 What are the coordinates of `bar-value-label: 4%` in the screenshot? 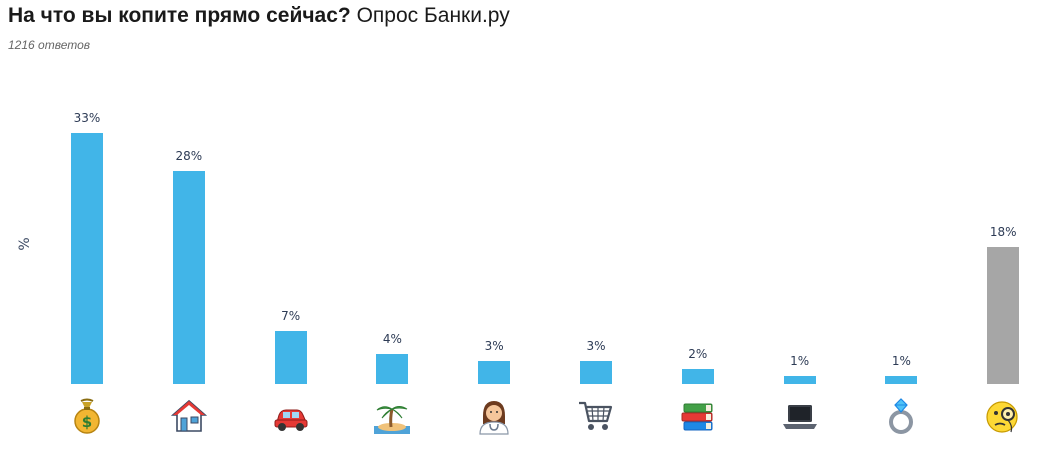 It's located at (392, 338).